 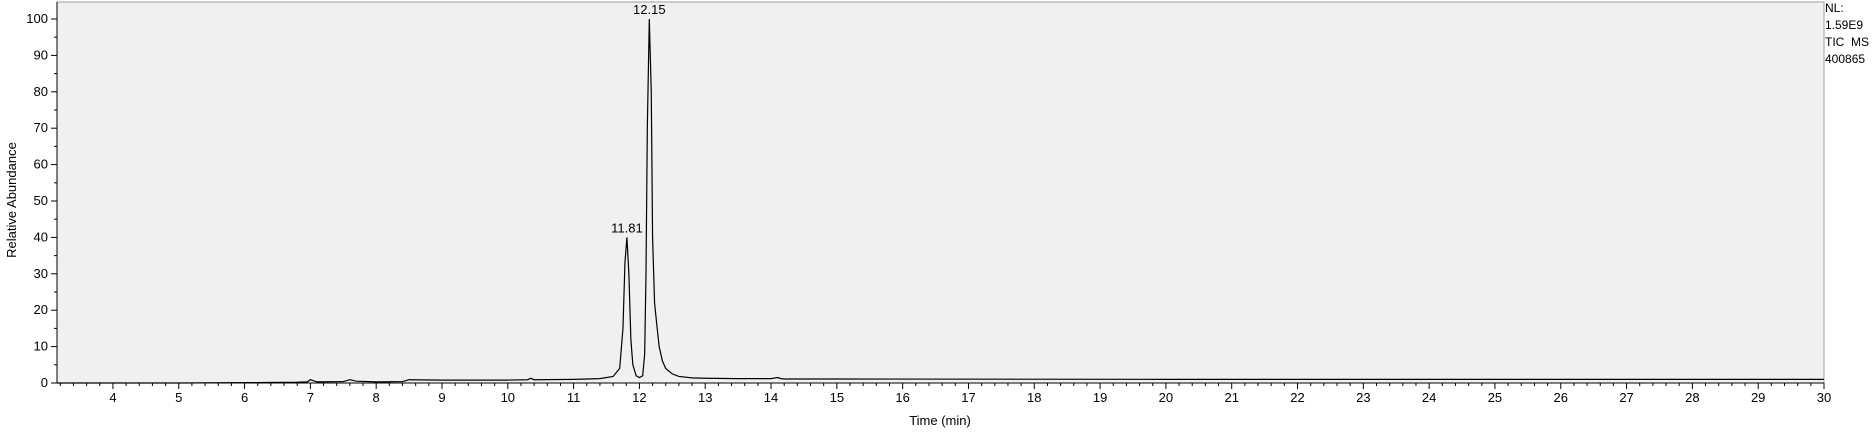 What do you see at coordinates (244, 397) in the screenshot?
I see `x-tick-label: 6` at bounding box center [244, 397].